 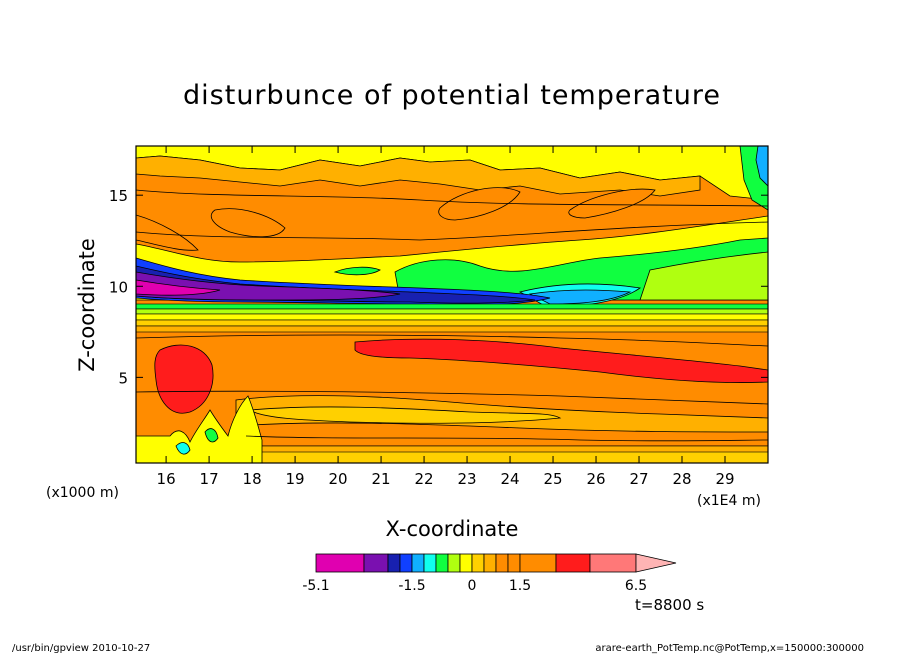 What do you see at coordinates (295, 479) in the screenshot?
I see `x-tick-label: 19` at bounding box center [295, 479].